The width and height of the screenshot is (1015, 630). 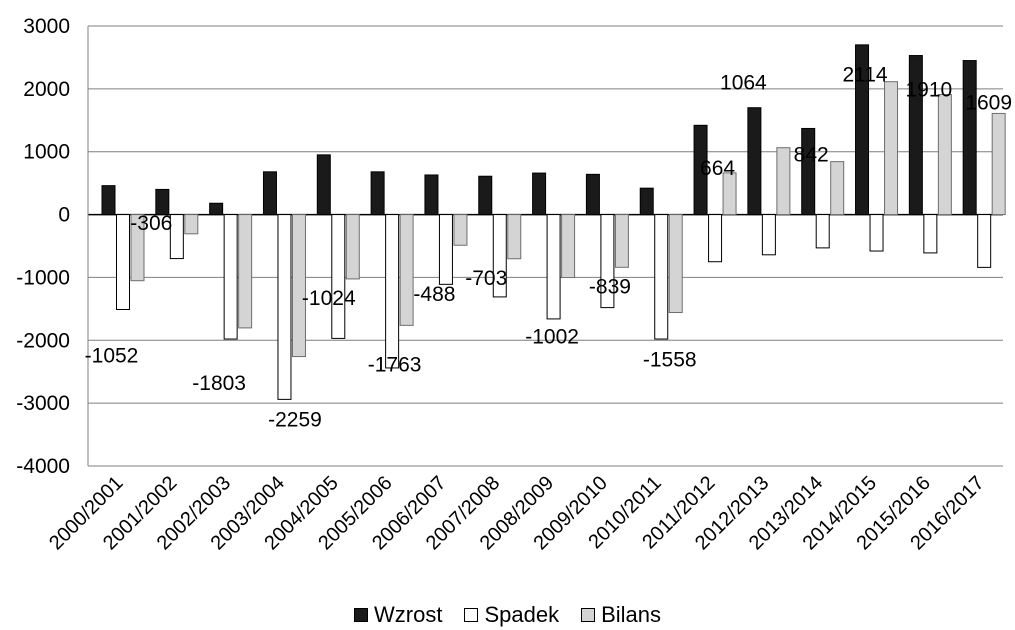 I want to click on y-tick-label: -1000, so click(x=43, y=277).